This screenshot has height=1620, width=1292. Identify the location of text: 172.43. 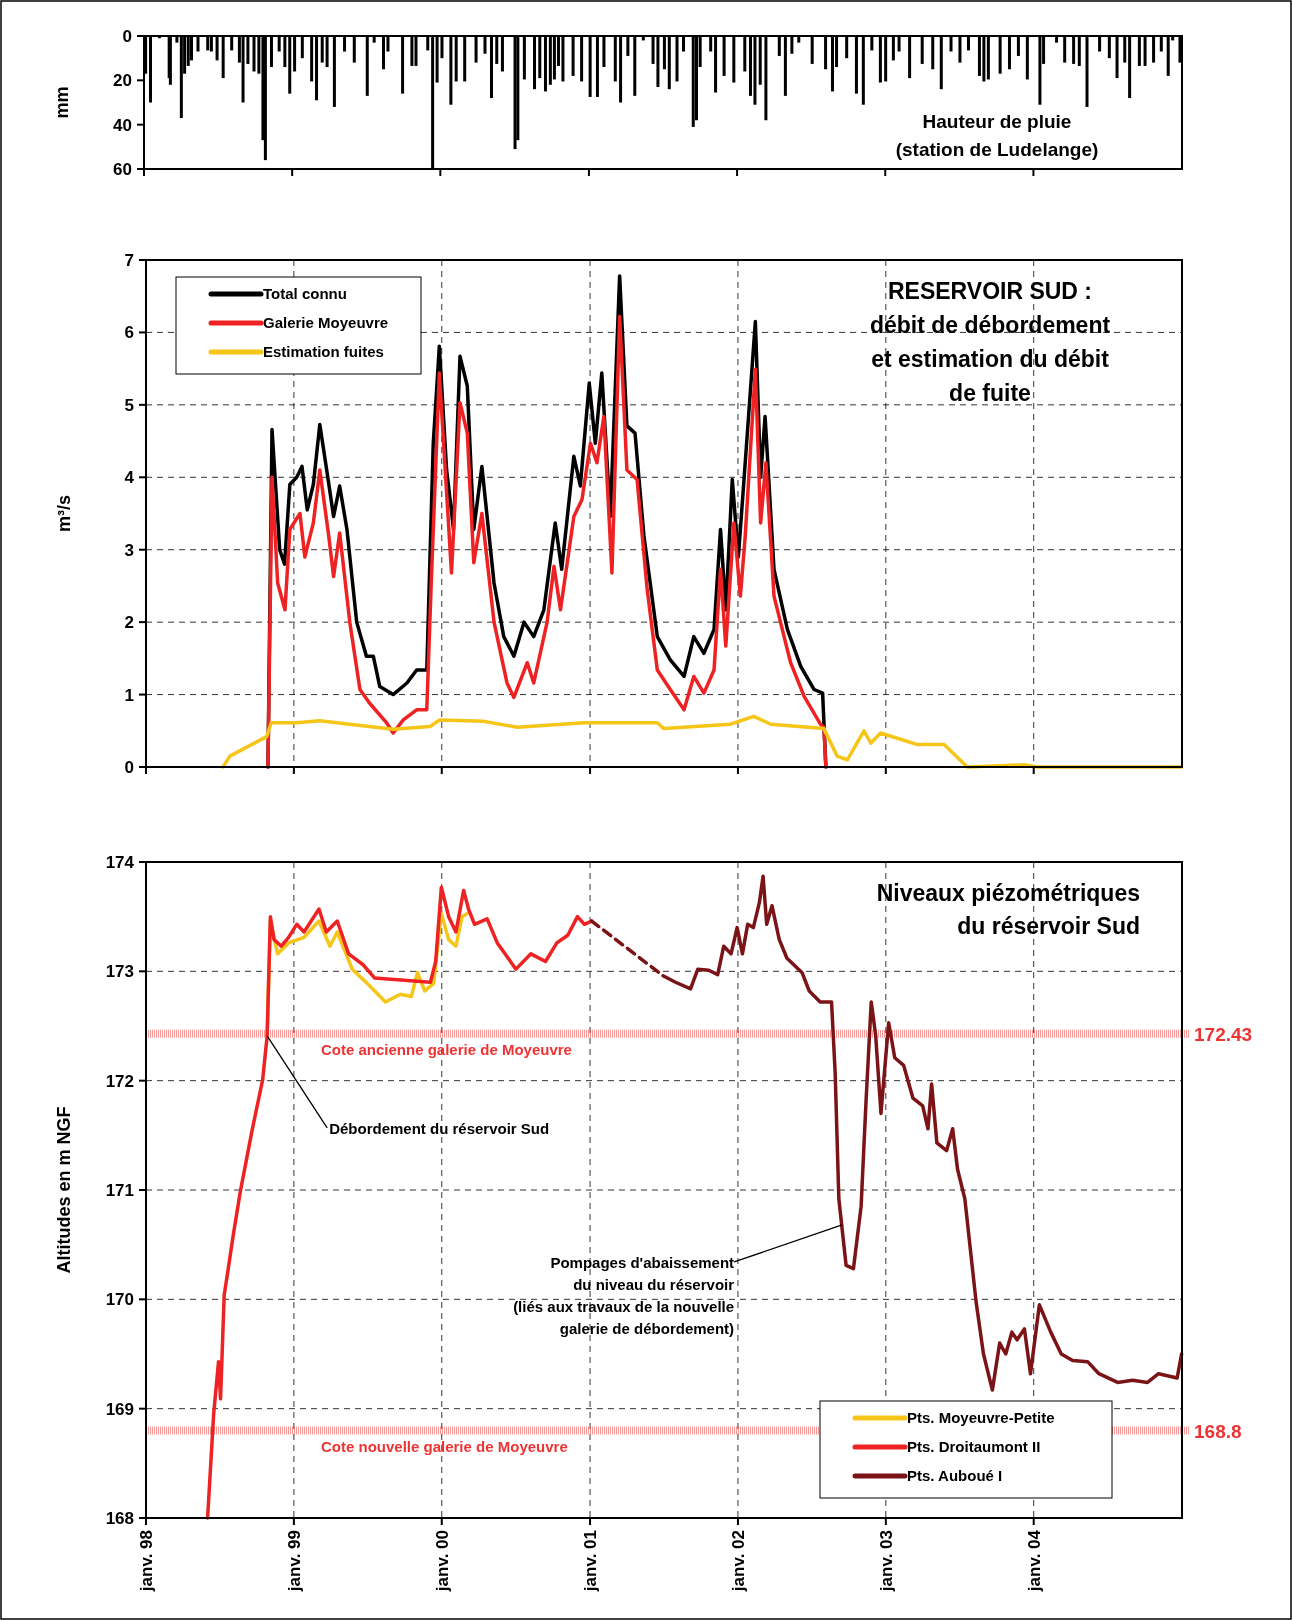
(1223, 1034).